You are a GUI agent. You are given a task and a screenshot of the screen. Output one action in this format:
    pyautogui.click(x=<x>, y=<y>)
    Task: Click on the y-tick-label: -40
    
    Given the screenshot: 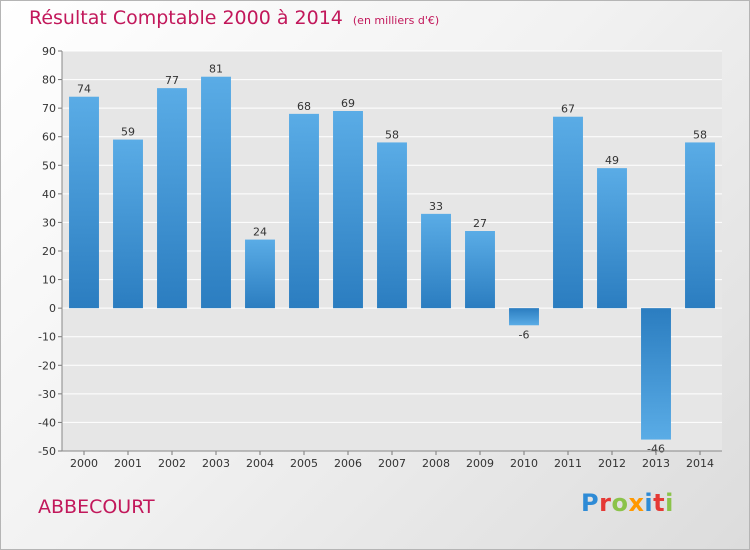 What is the action you would take?
    pyautogui.click(x=47, y=422)
    